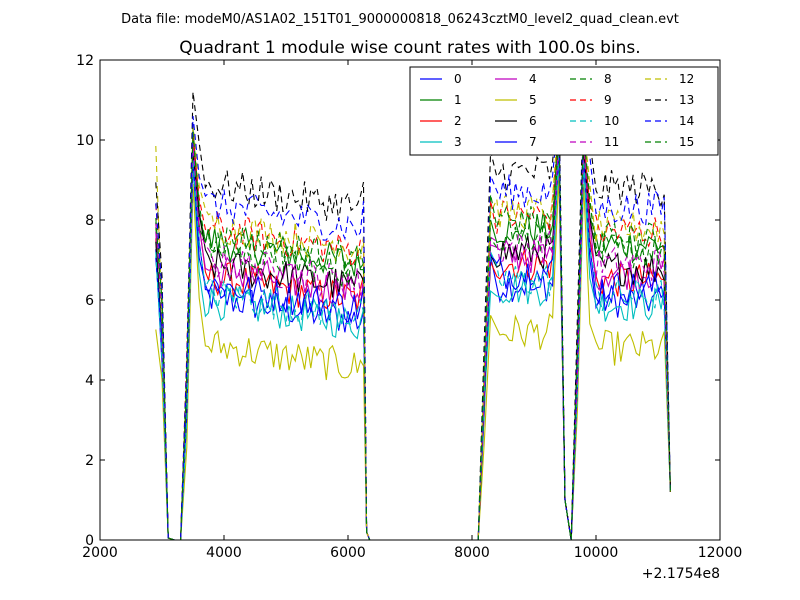 The height and width of the screenshot is (600, 800). I want to click on legend-label-7: 7, so click(533, 142).